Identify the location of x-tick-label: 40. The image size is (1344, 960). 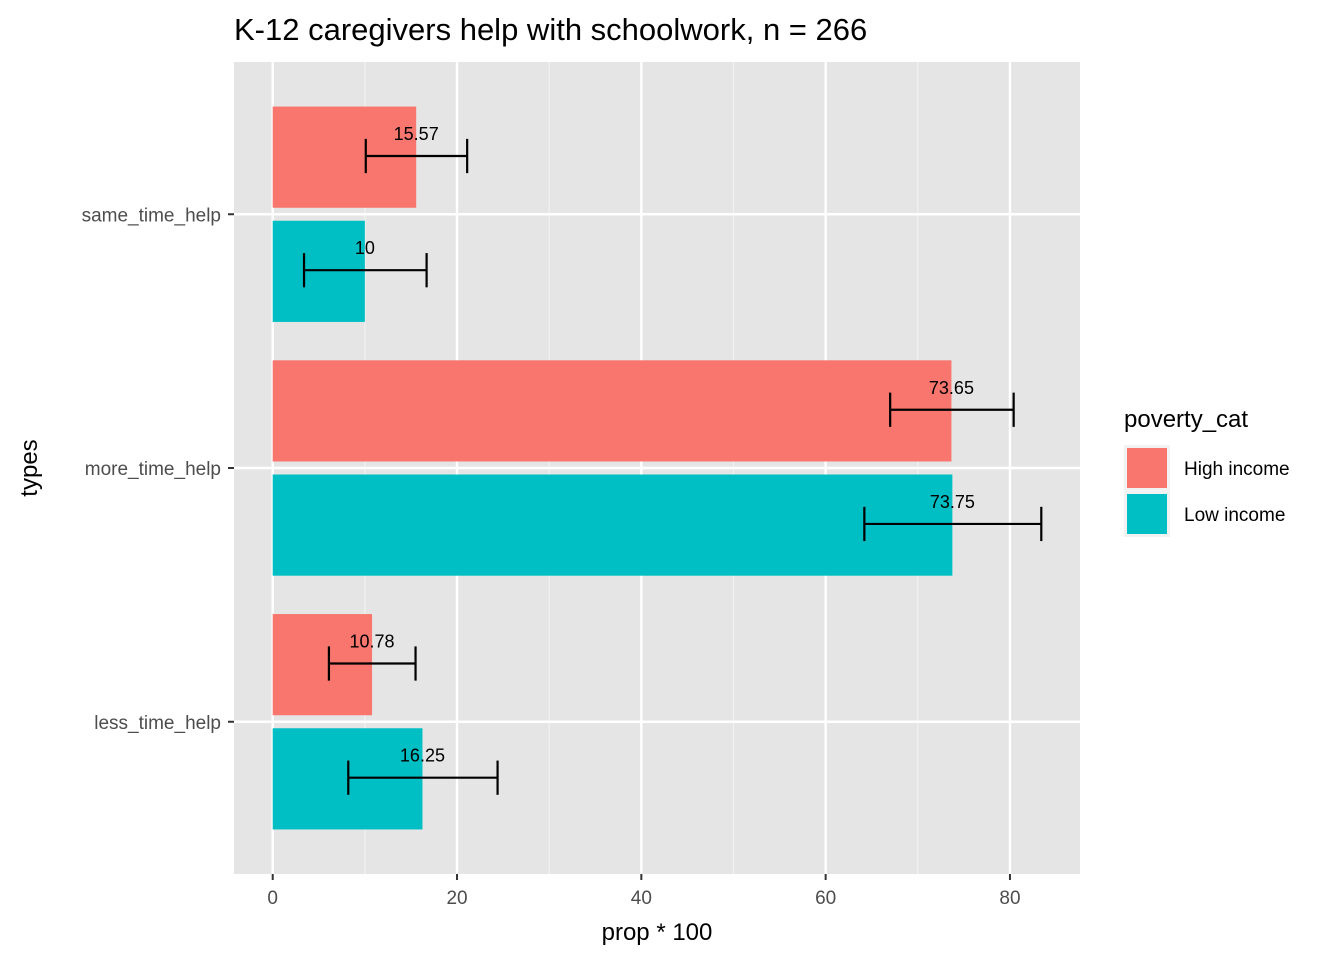
(641, 898).